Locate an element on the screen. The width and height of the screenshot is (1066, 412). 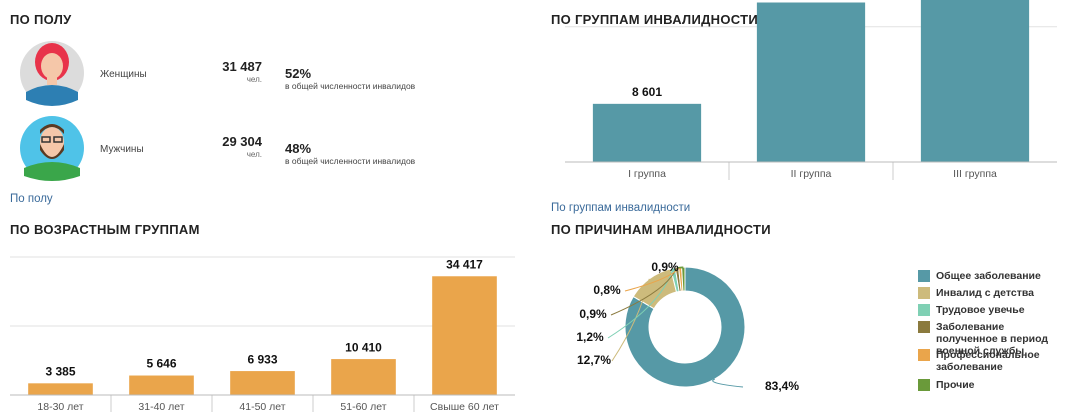
legend-label: Прочие is located at coordinates (955, 385).